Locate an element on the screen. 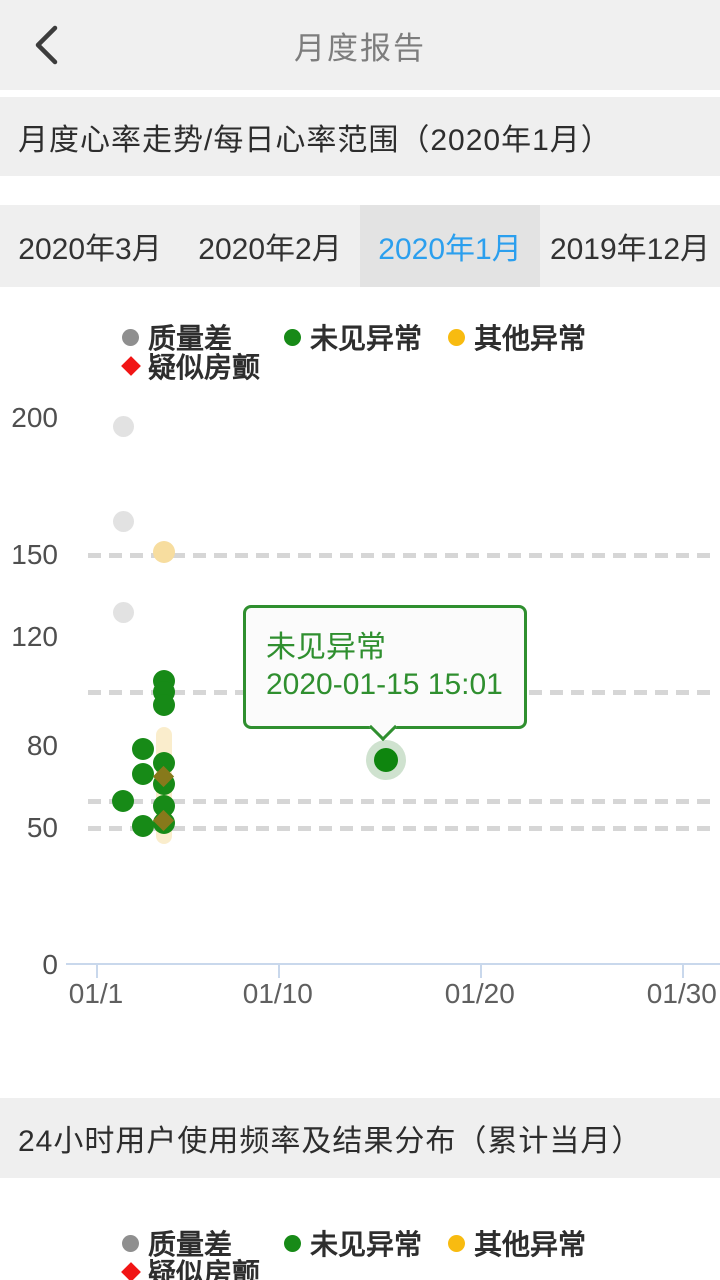 The width and height of the screenshot is (720, 1280). tooltip-result-label: 未见异常 is located at coordinates (326, 647).